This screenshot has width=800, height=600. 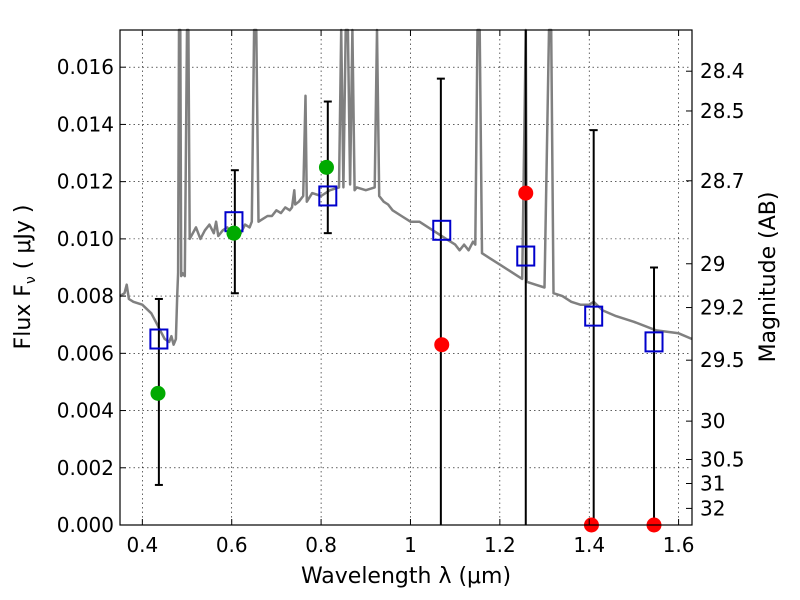 What do you see at coordinates (722, 360) in the screenshot?
I see `y2-tick-label: 29.5` at bounding box center [722, 360].